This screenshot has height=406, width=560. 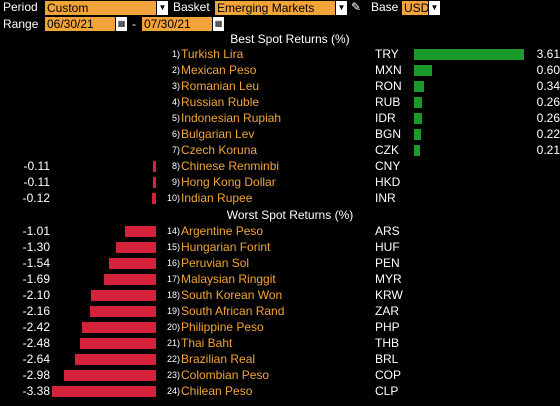 I want to click on list-item: 18) South Korean Won KRW -2.10, so click(x=280, y=296).